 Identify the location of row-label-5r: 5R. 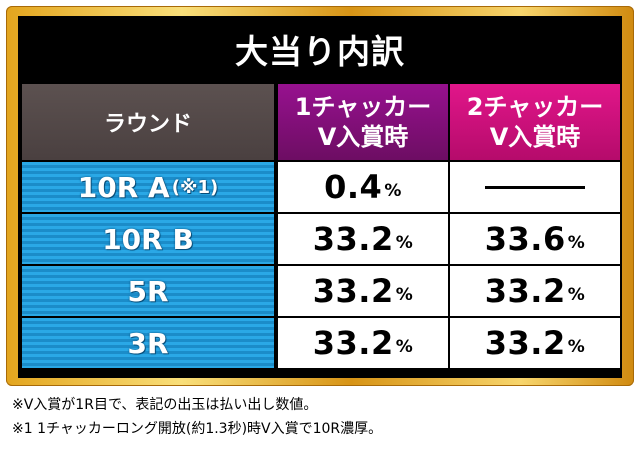
(148, 291).